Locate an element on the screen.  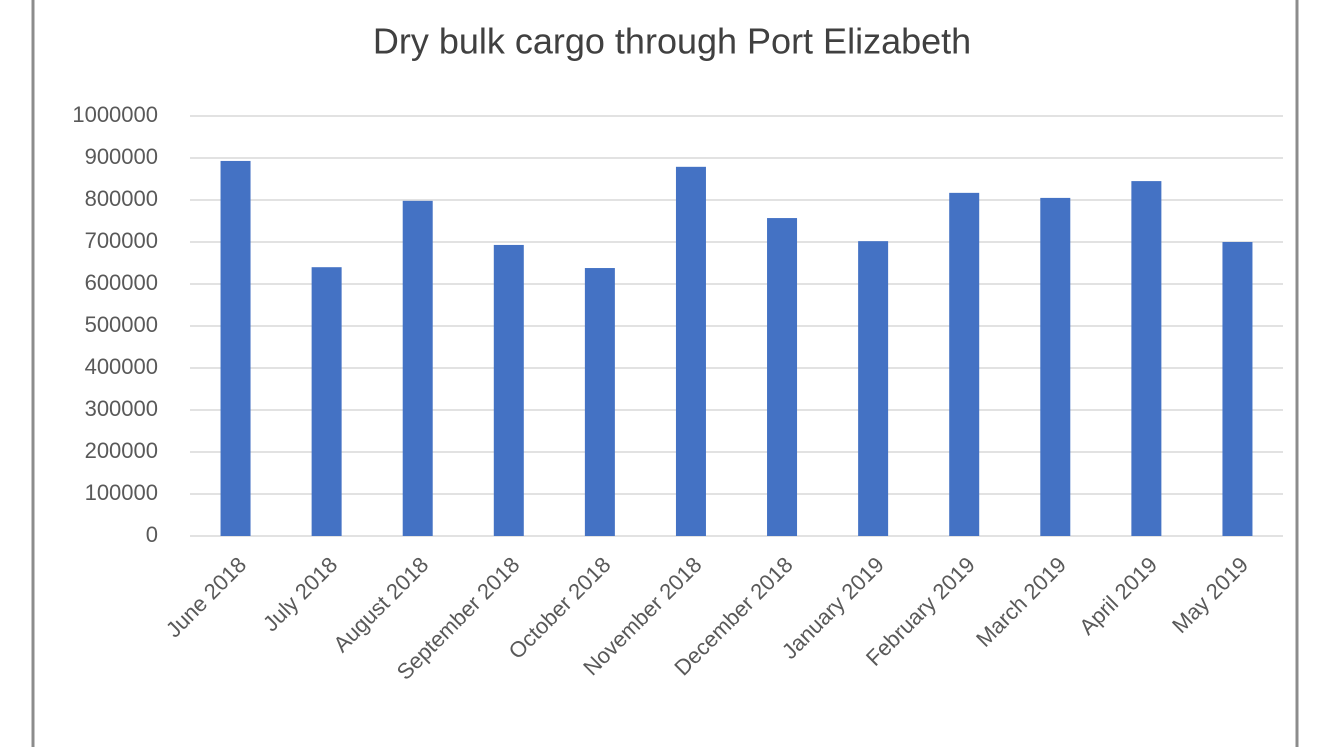
y-tick-label: 900000 is located at coordinates (121, 156).